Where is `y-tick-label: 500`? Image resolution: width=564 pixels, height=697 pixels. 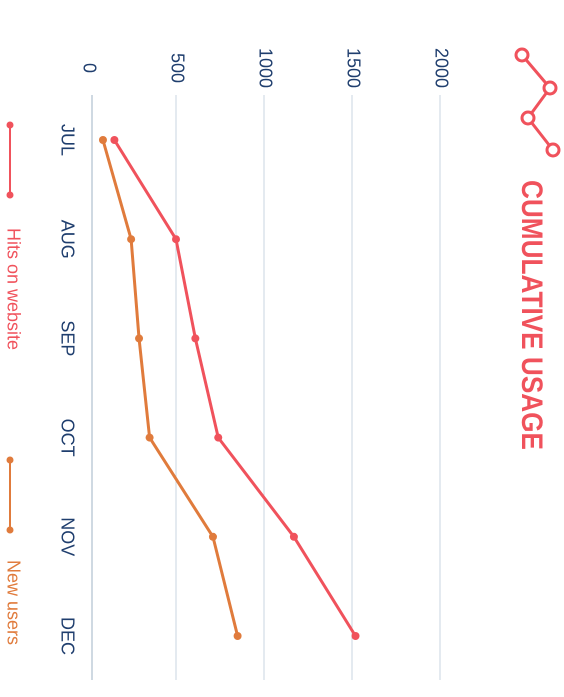
y-tick-label: 500 is located at coordinates (177, 68).